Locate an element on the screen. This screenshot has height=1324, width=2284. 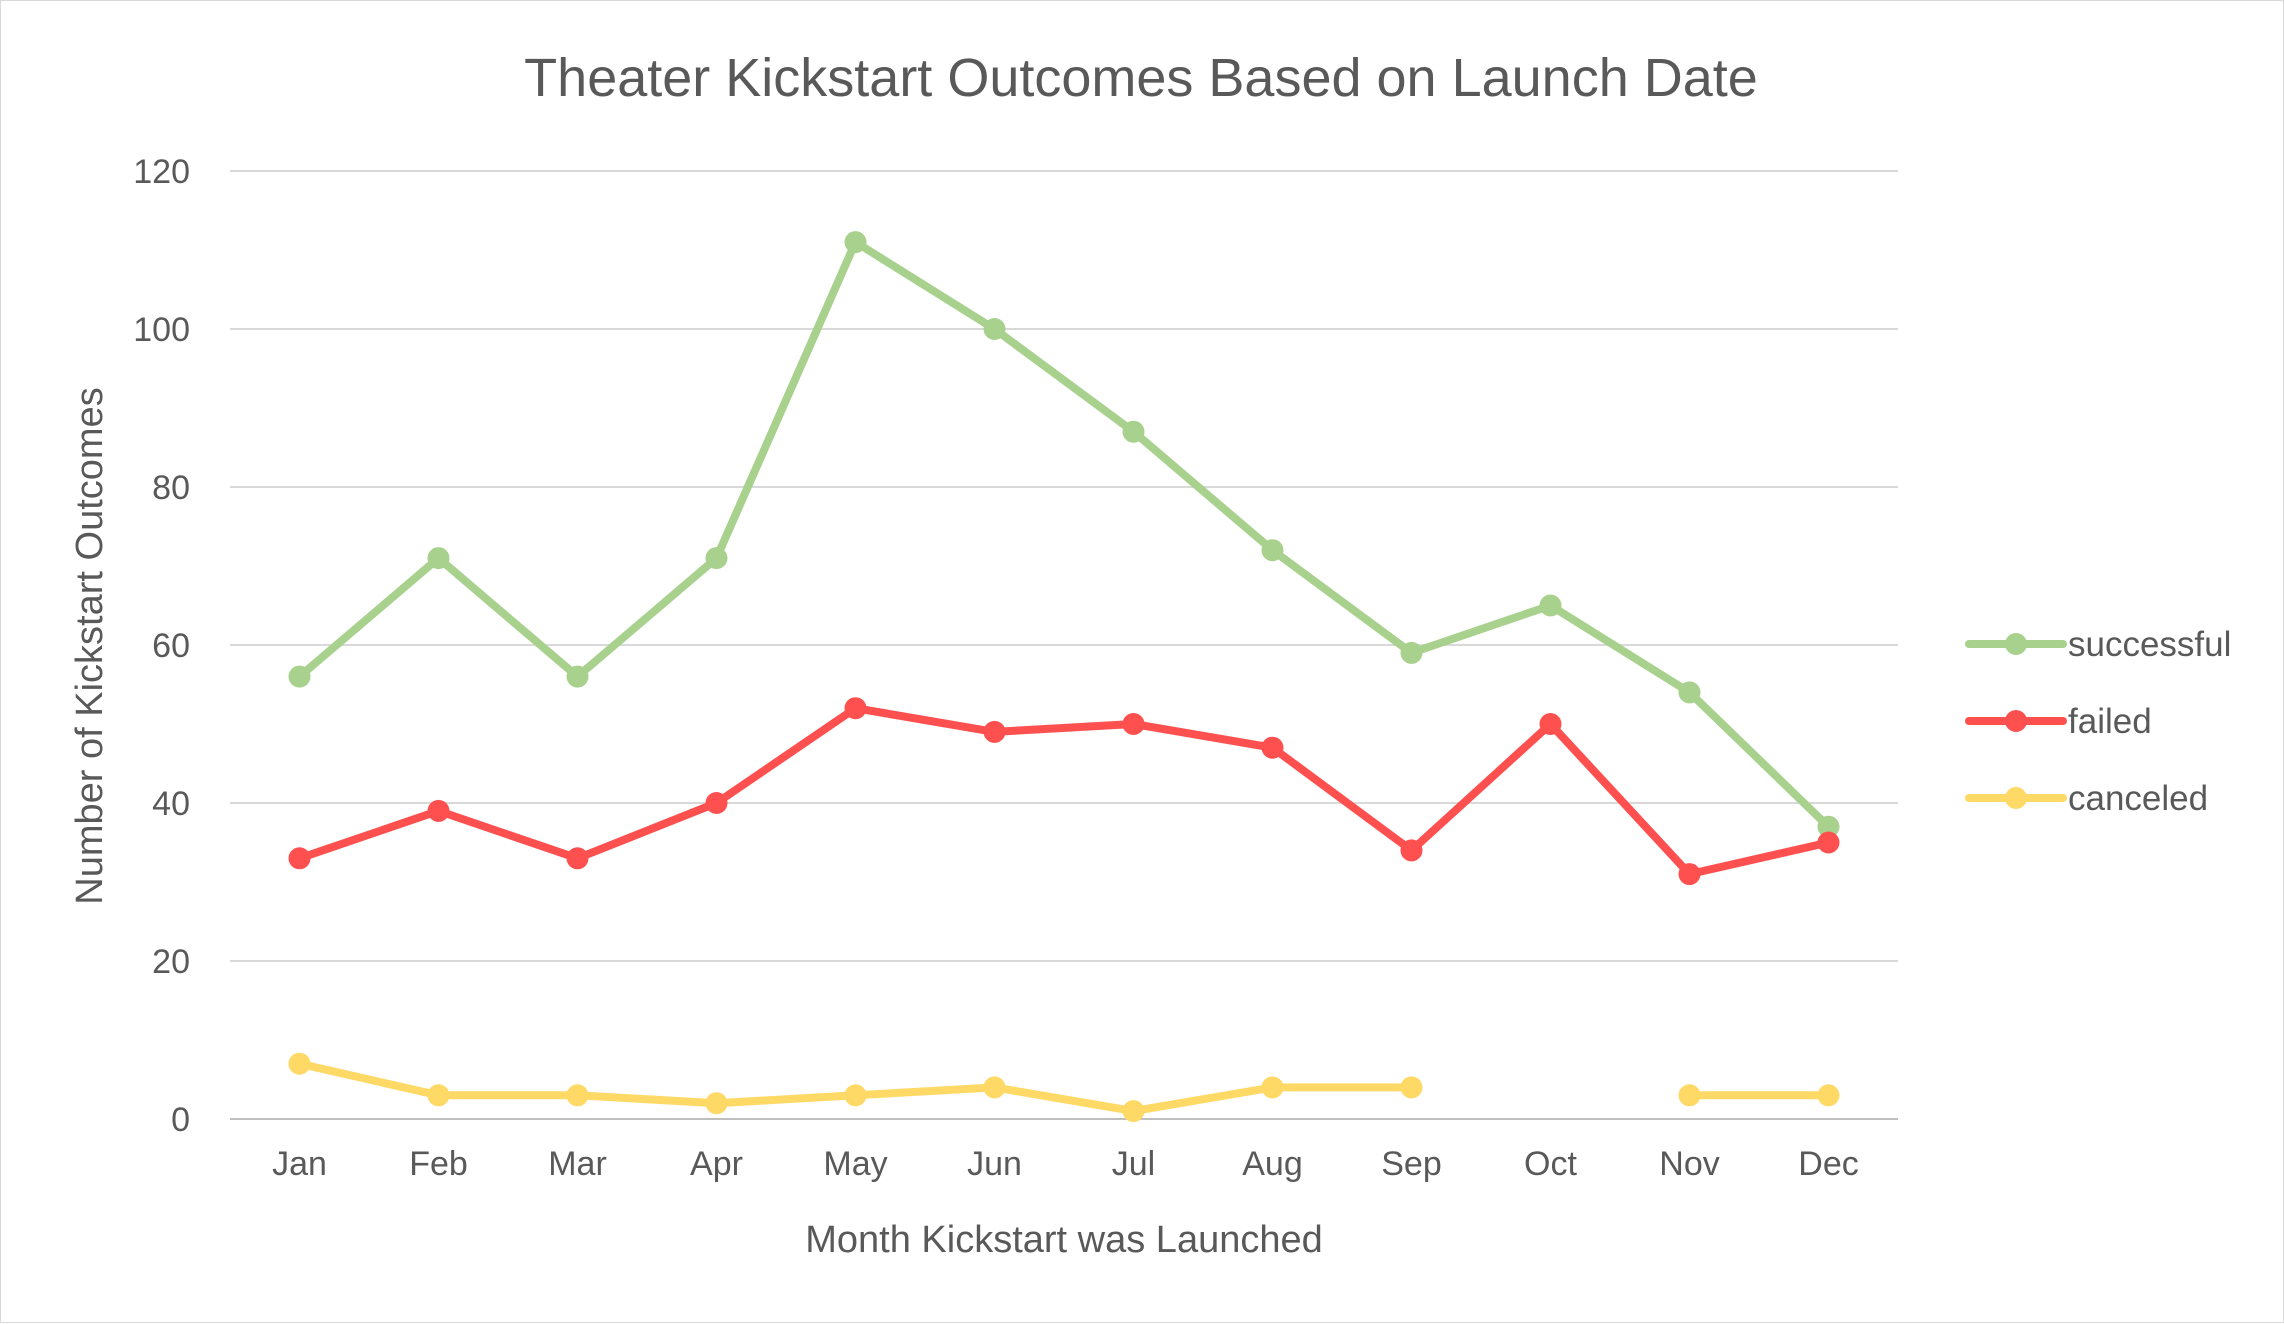
legend-item: canceled is located at coordinates (2086, 798).